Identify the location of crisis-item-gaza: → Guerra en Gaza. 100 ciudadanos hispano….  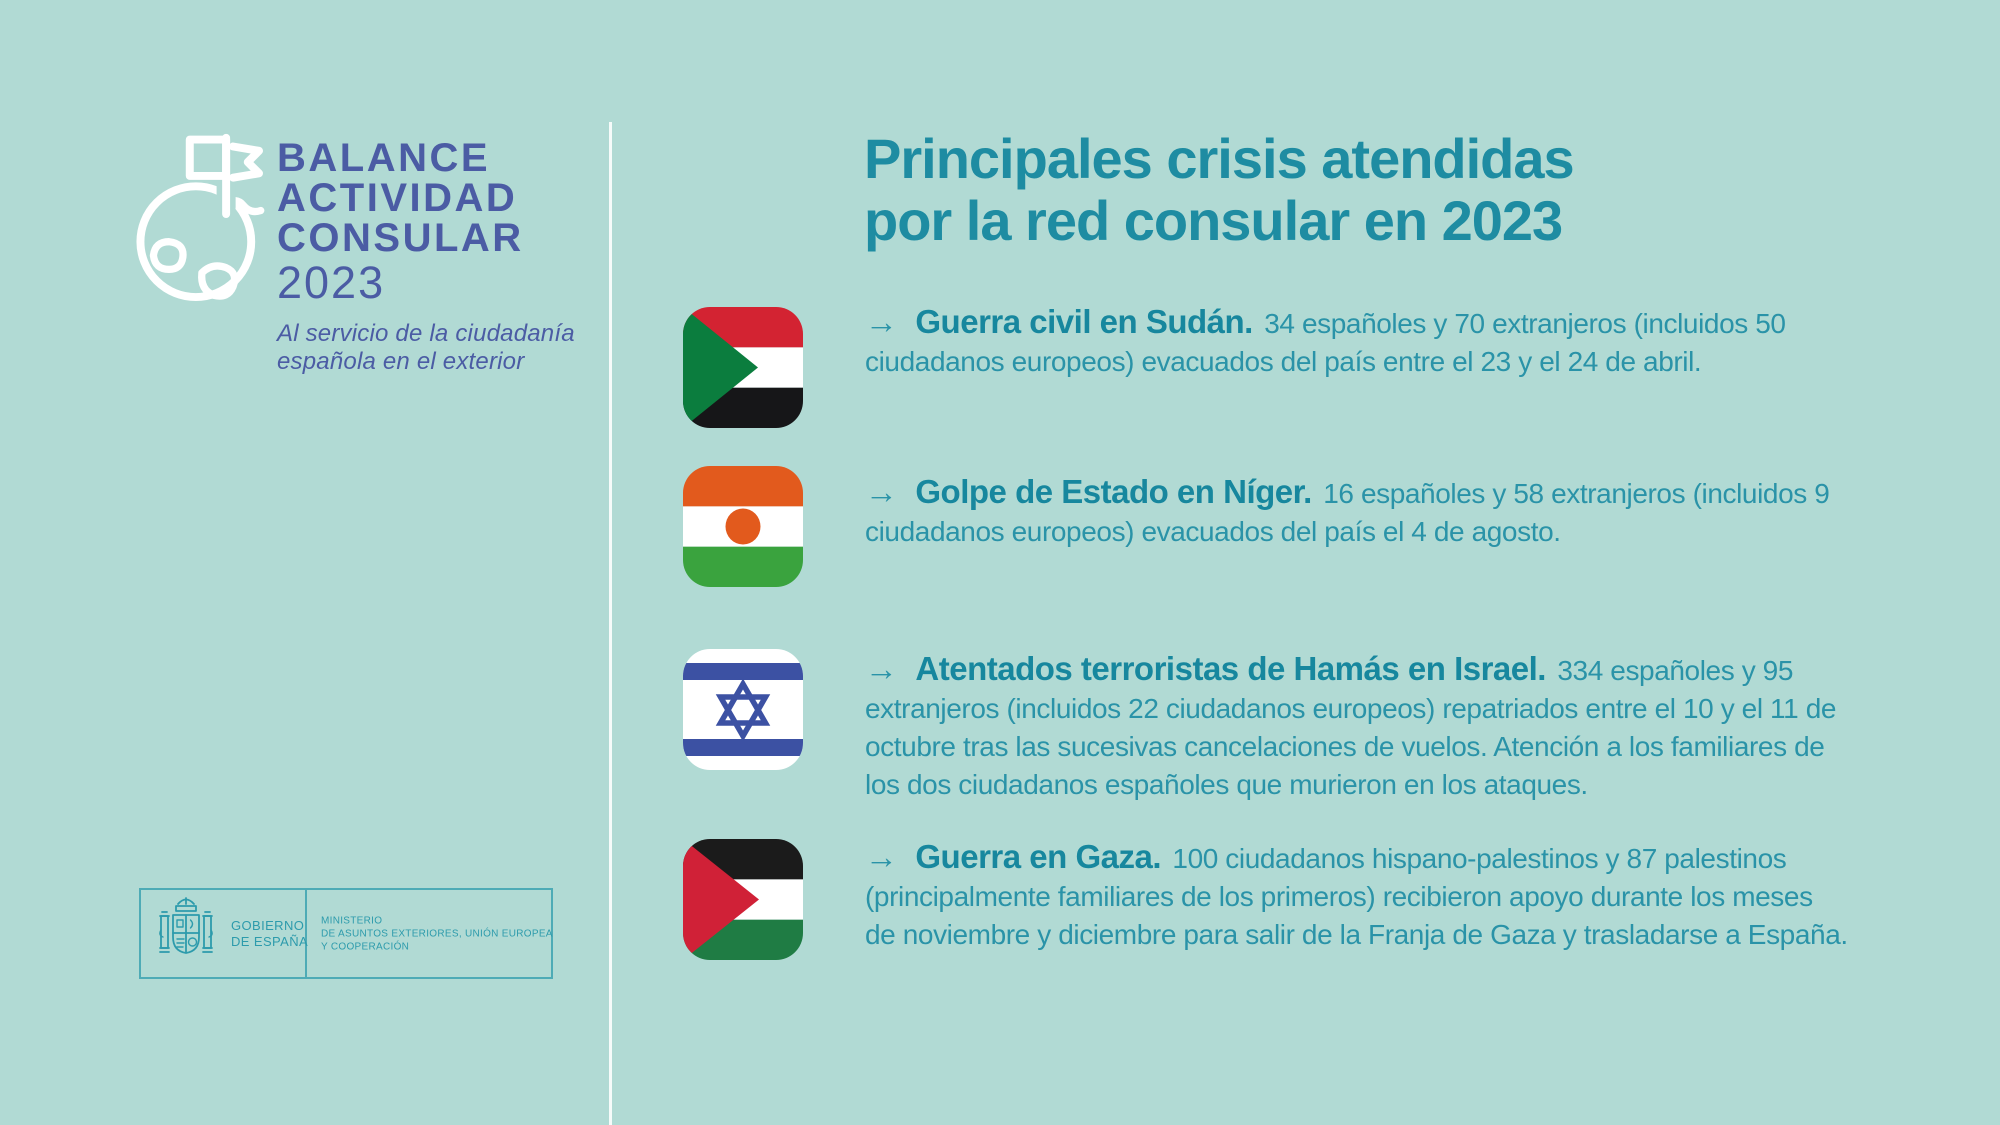
(1298, 897).